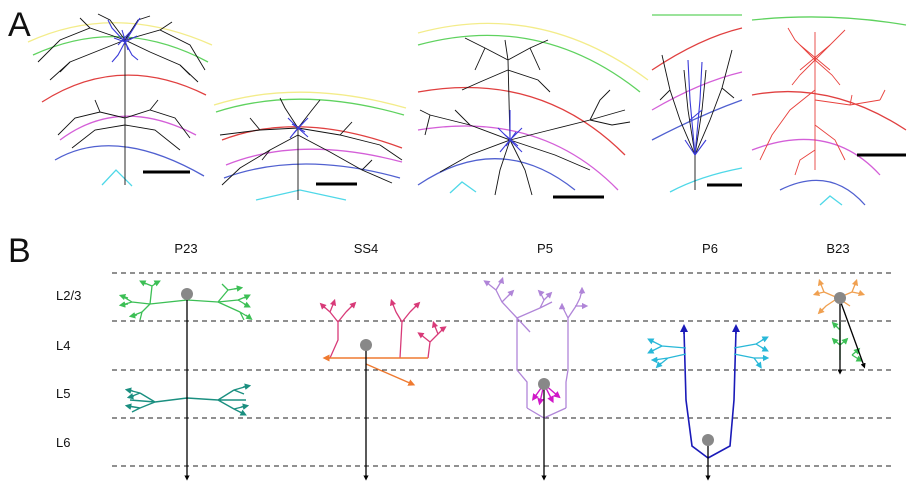 The image size is (907, 484). Describe the element at coordinates (63, 345) in the screenshot. I see `layer-l4-label: L4` at that location.